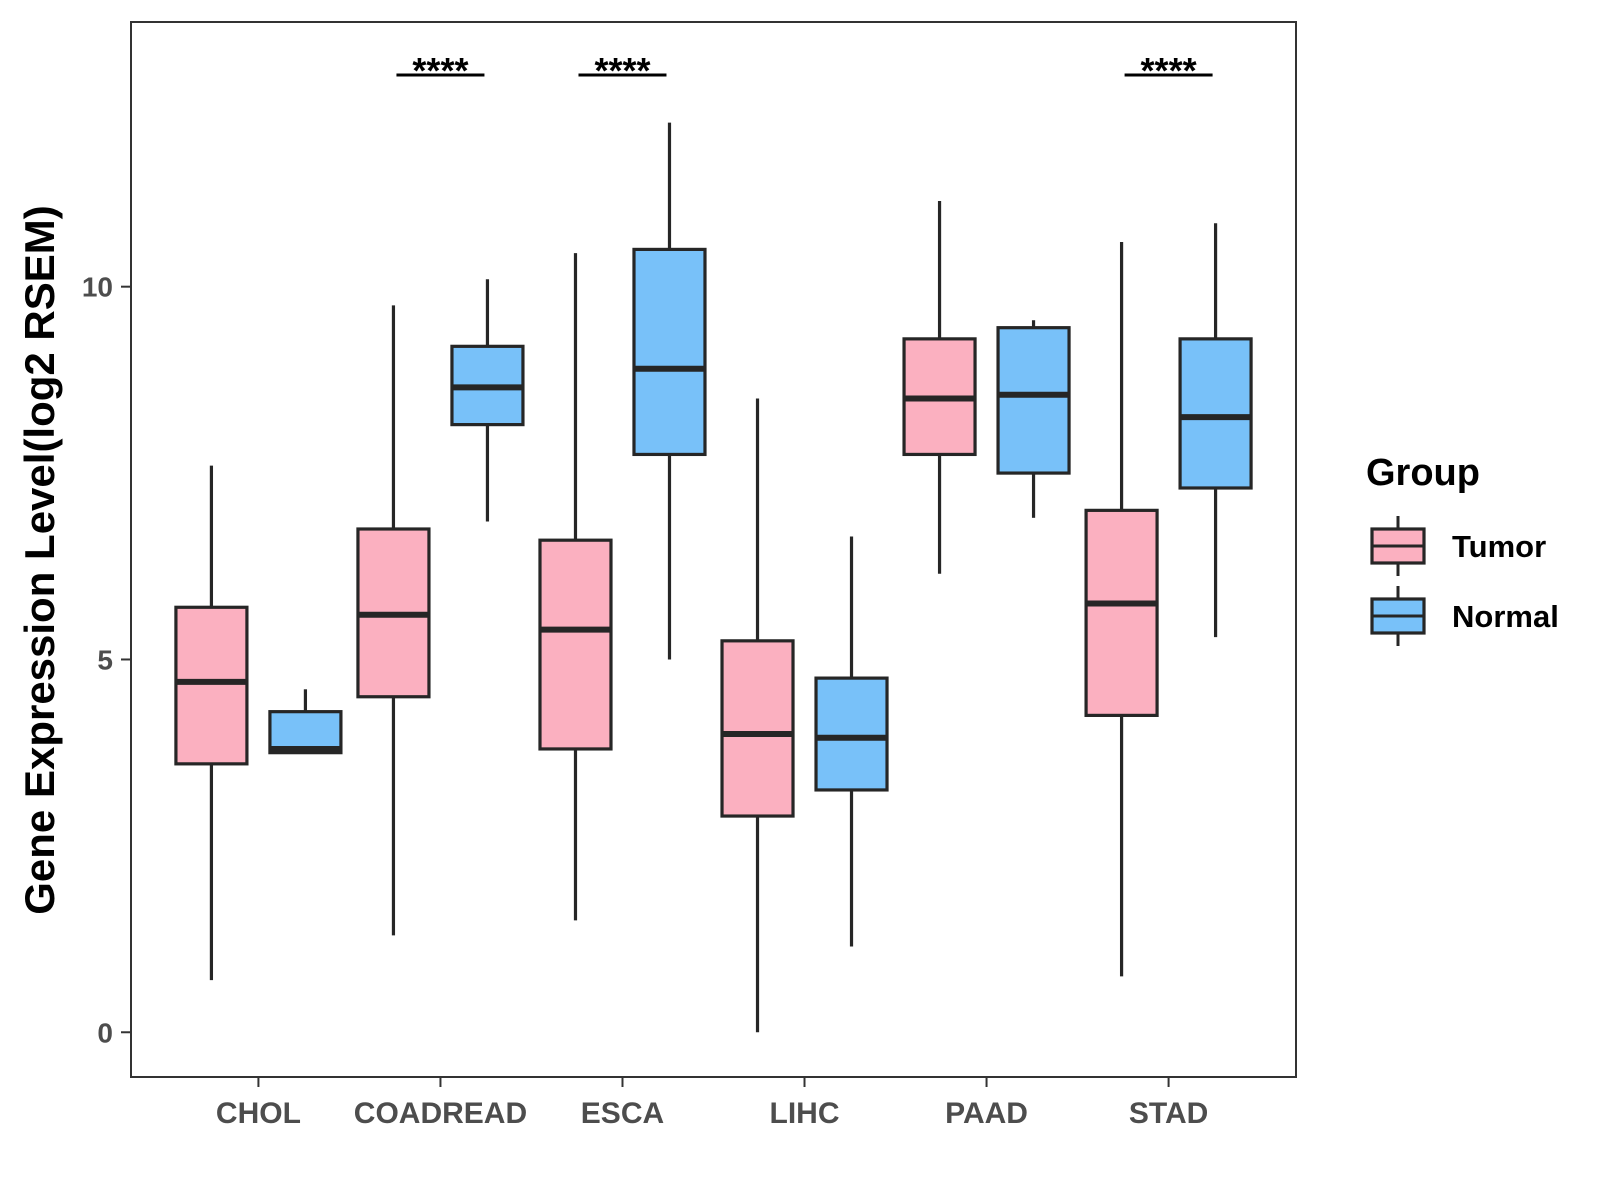  I want to click on legend-item-normal: Normal, so click(1464, 616).